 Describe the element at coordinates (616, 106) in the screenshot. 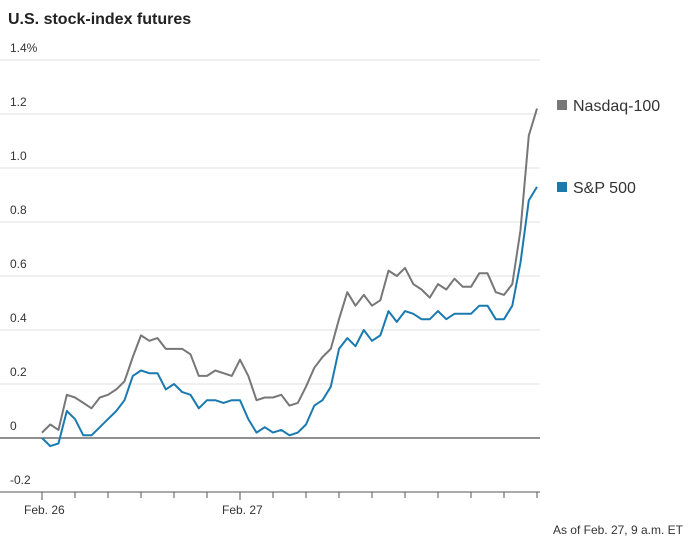

I see `legend-label: Nasdaq-100` at that location.